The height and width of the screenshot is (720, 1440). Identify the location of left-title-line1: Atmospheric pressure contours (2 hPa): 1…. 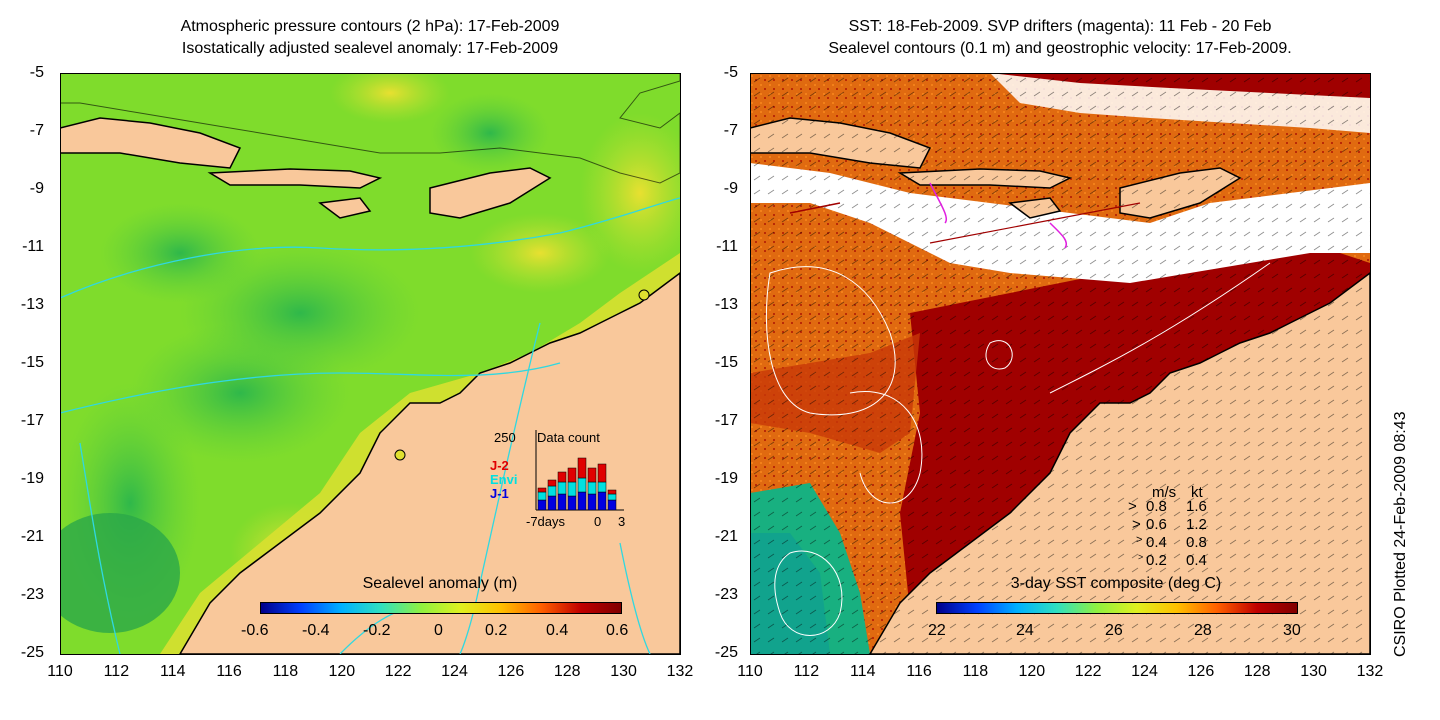
(370, 26).